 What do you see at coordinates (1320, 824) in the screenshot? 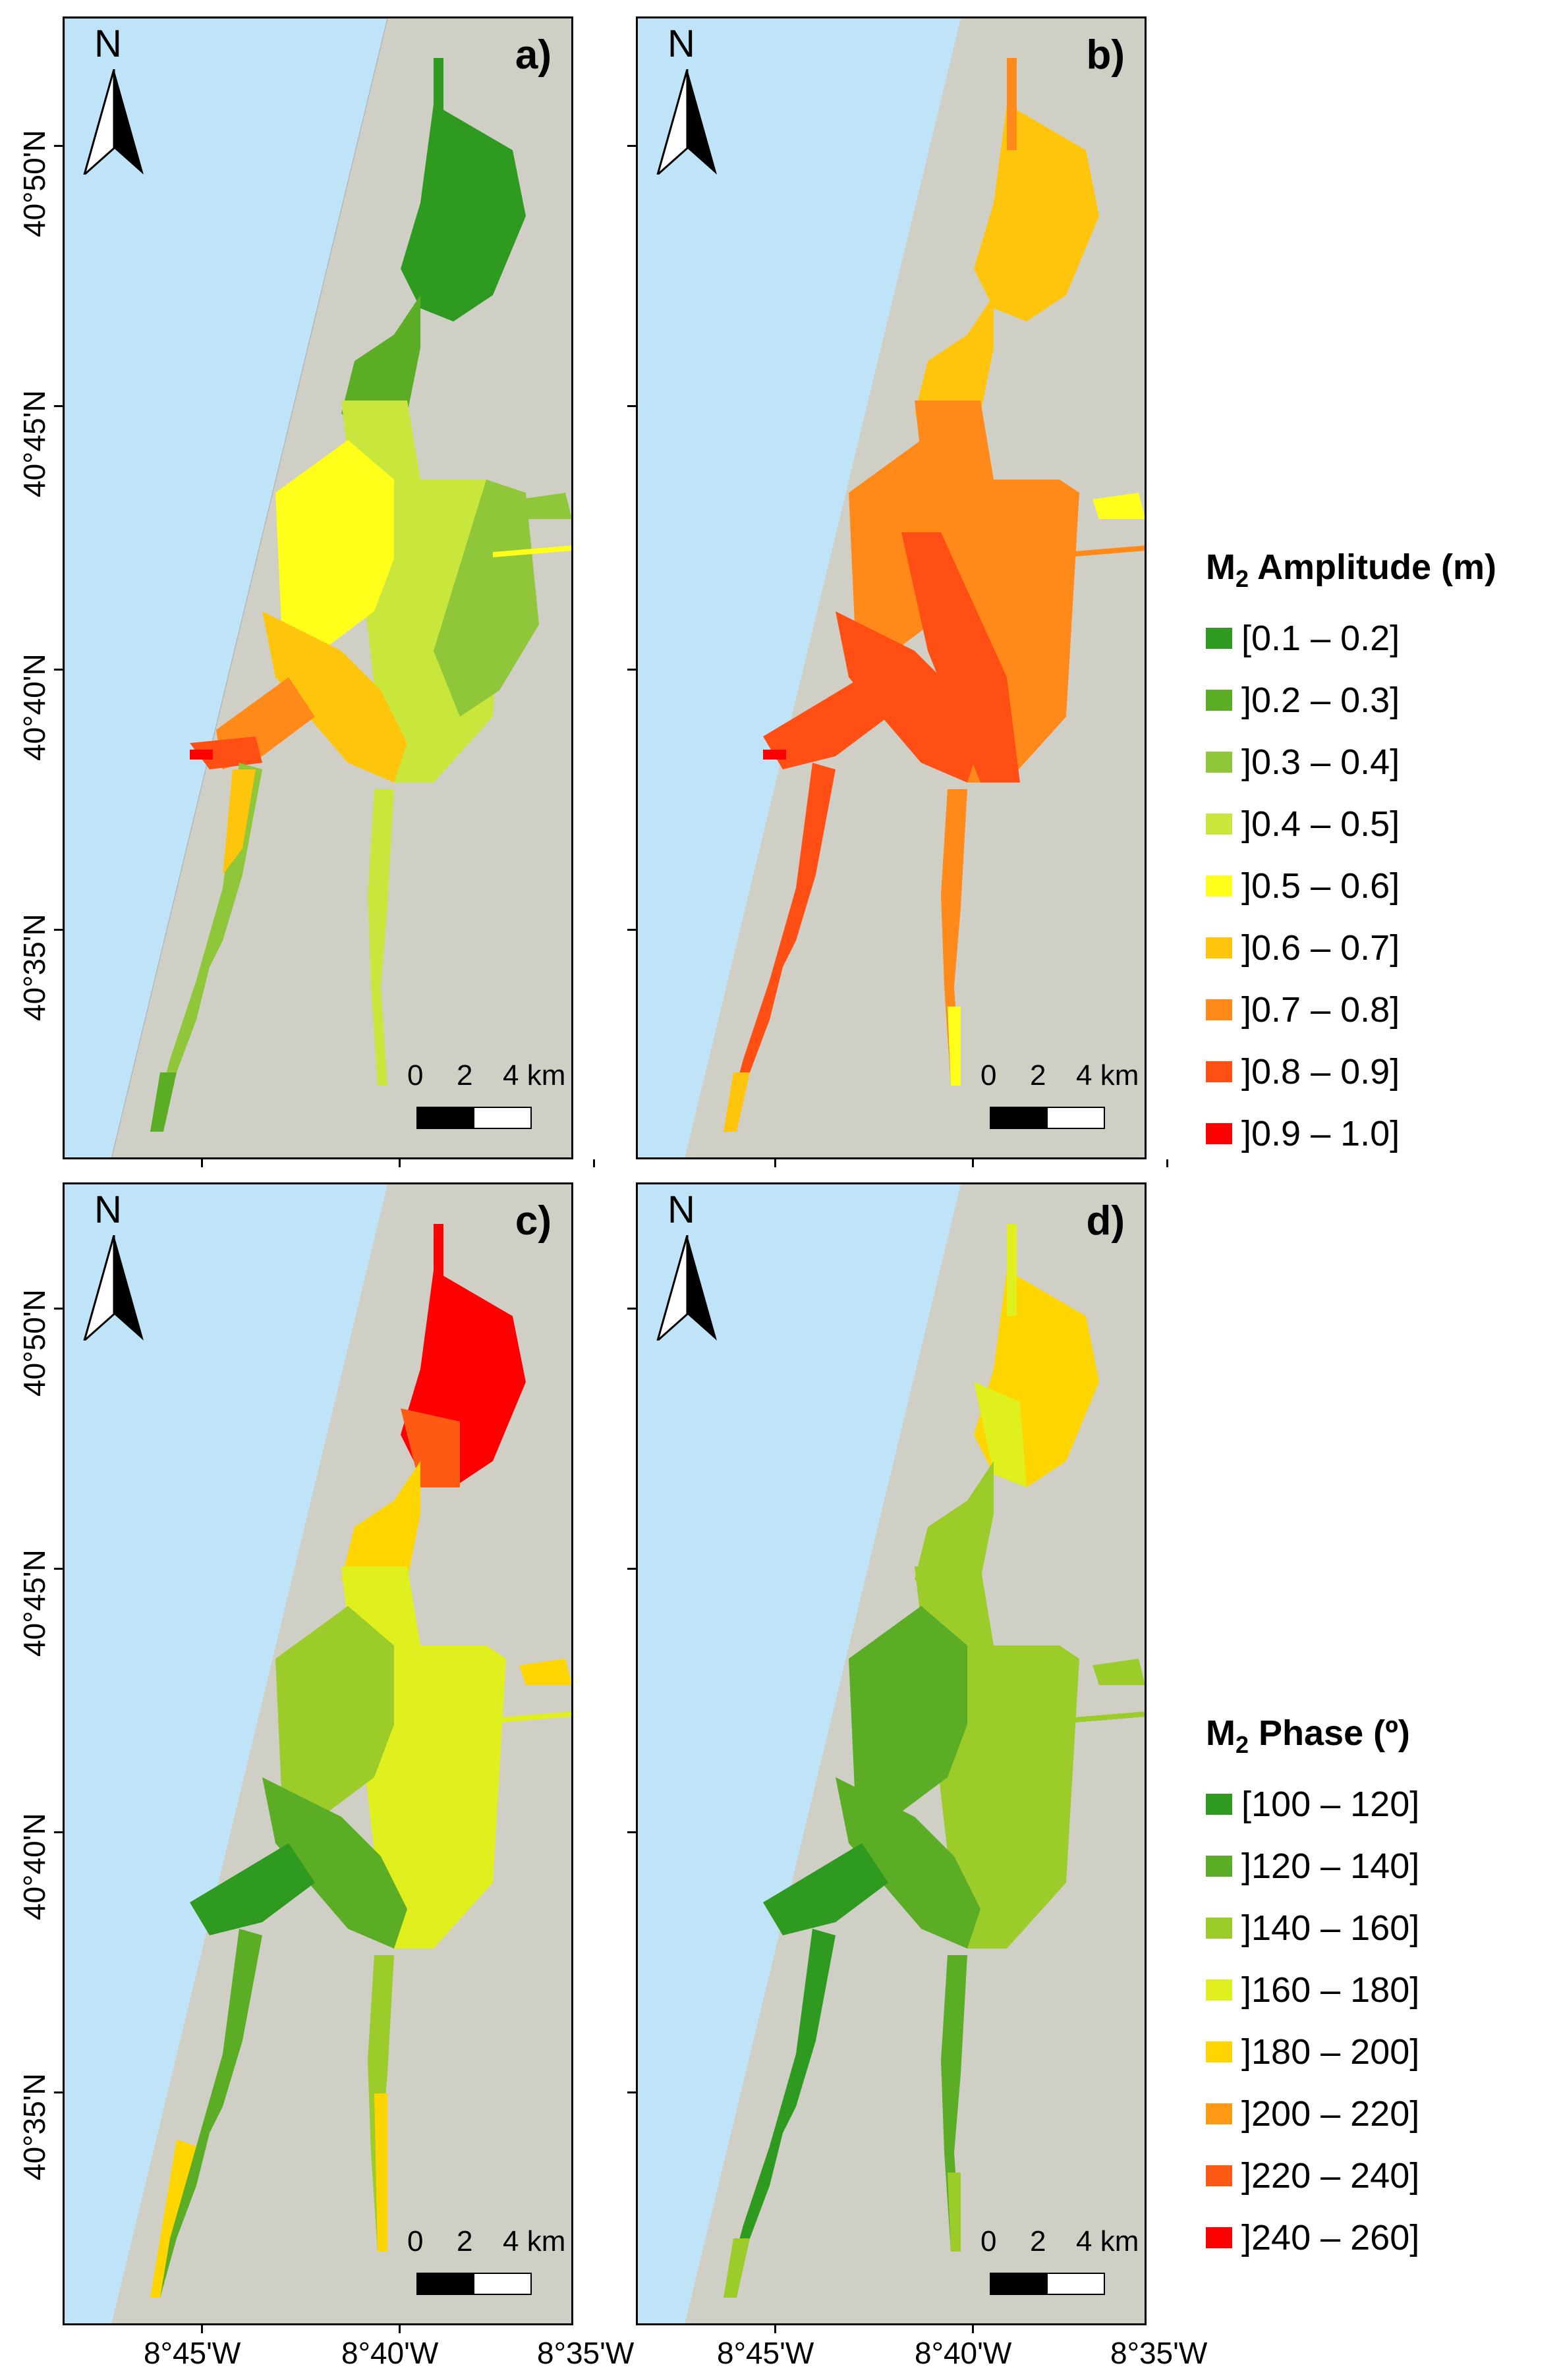
I see `legend-label: ]0.4 – 0.5]` at bounding box center [1320, 824].